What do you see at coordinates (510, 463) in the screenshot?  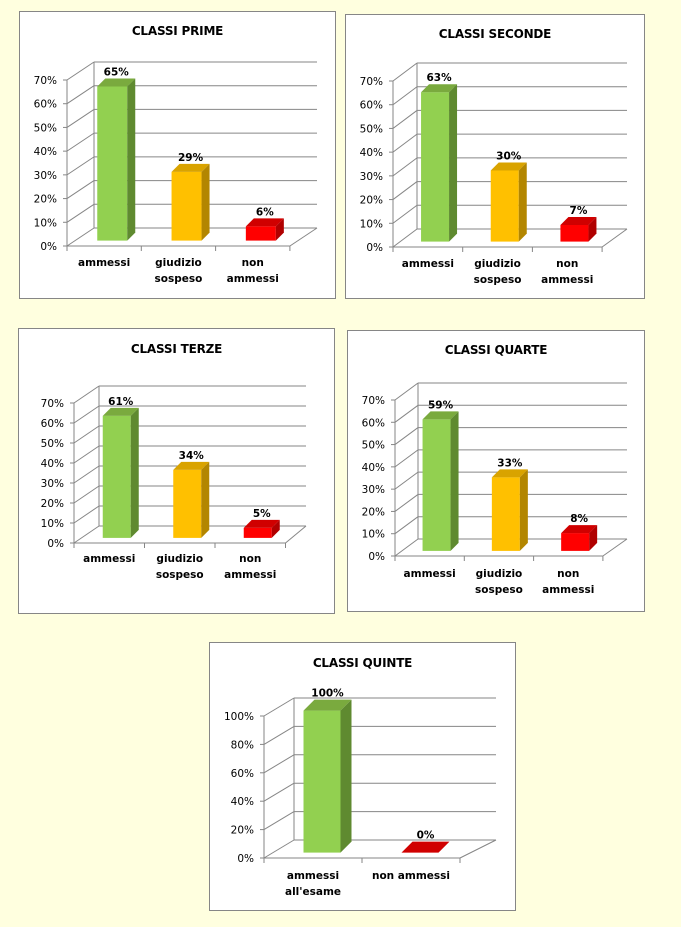 I see `data-label: 33%` at bounding box center [510, 463].